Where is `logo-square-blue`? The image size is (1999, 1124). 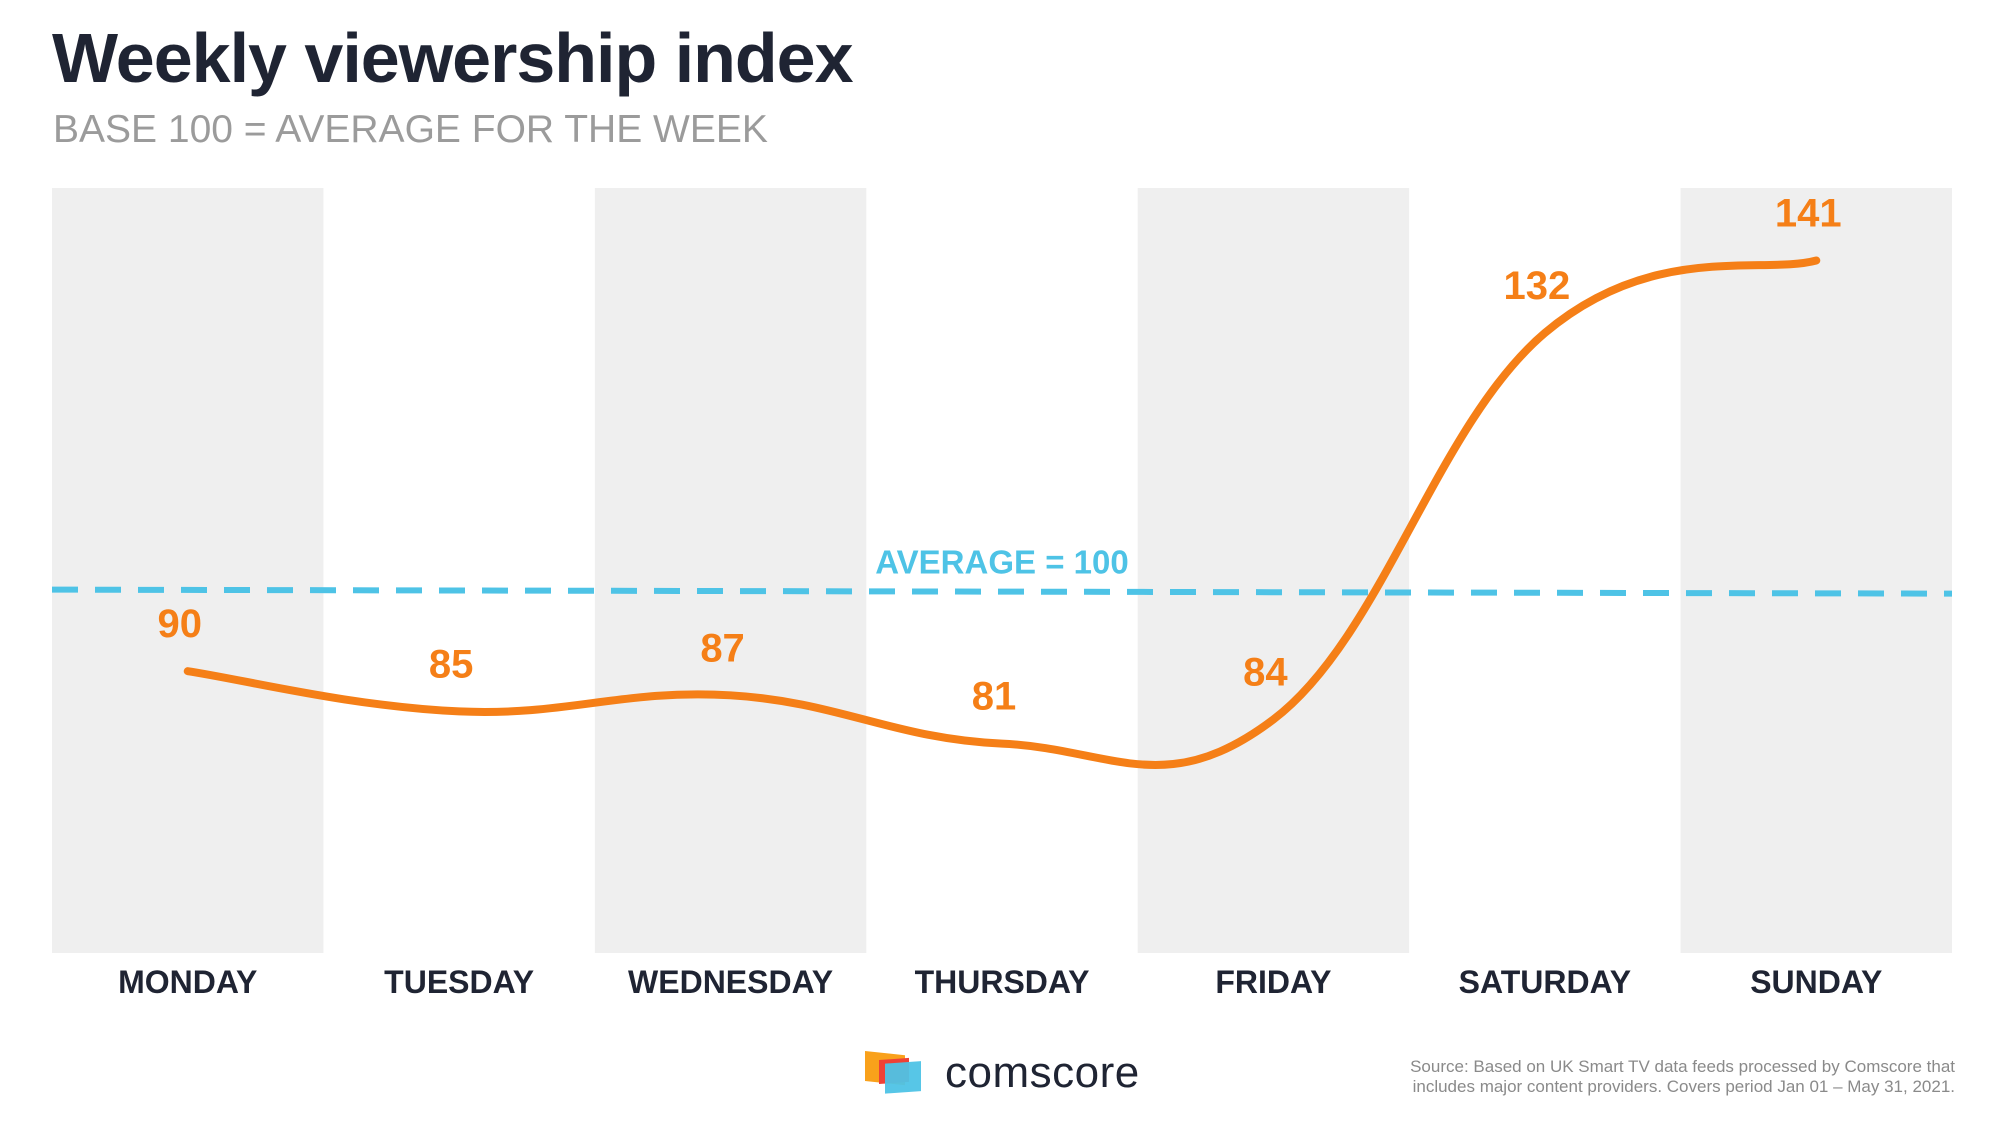 logo-square-blue is located at coordinates (903, 1077).